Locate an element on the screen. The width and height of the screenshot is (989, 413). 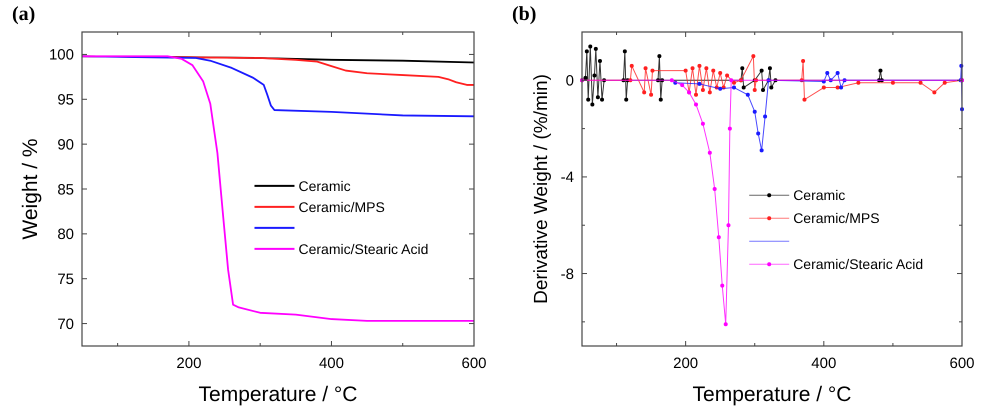
y-tick-label: -4 is located at coordinates (567, 177).